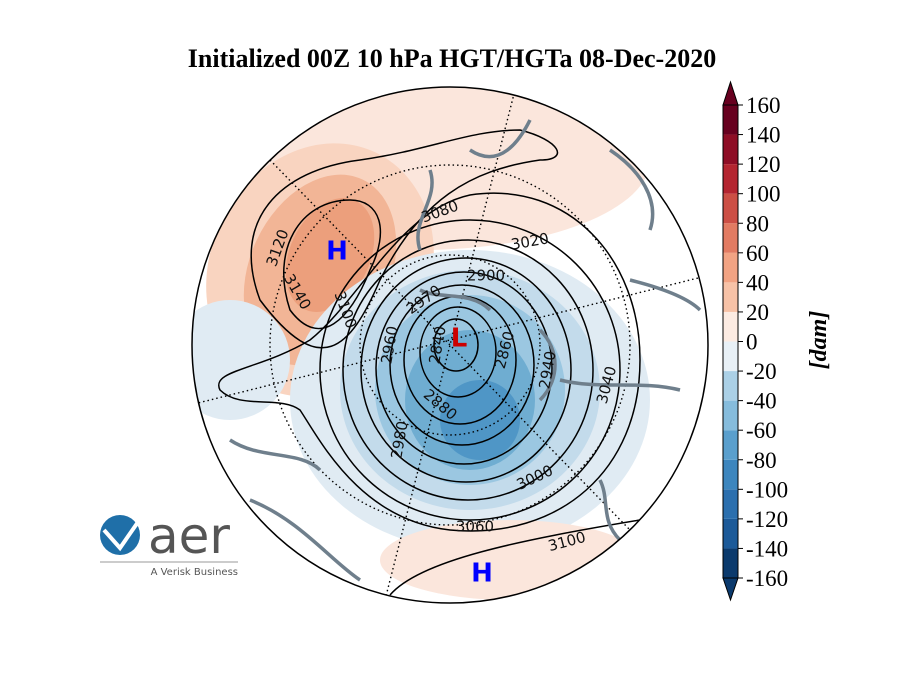 This screenshot has height=675, width=900. I want to click on colorbar-tick-label: 140, so click(763, 135).